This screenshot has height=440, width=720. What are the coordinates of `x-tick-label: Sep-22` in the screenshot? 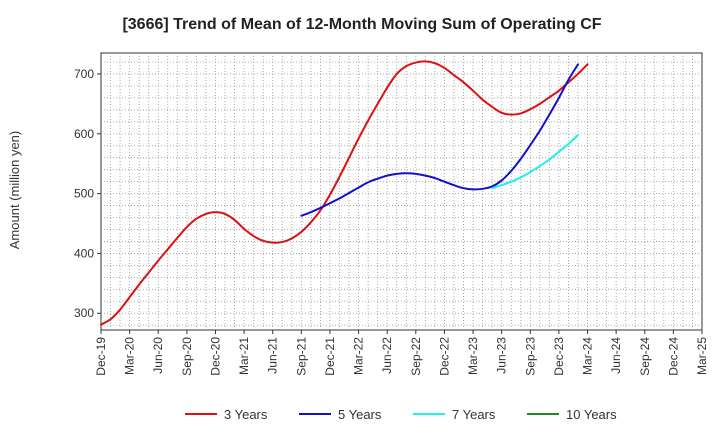 It's located at (416, 356).